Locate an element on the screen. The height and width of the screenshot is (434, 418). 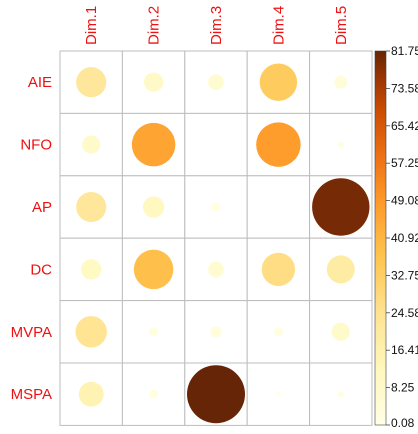
row-label: DC is located at coordinates (41, 269).